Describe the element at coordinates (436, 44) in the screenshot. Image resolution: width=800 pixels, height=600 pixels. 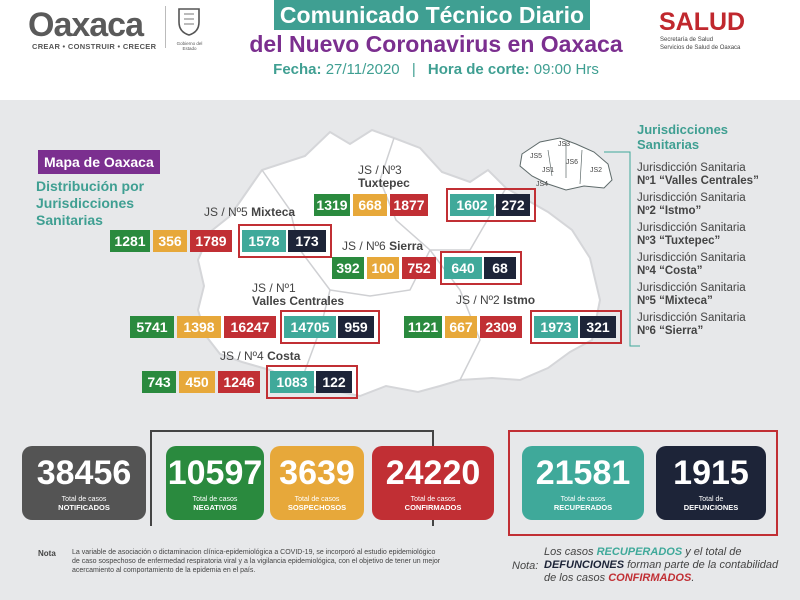
I see `report-subtitle: del Nuevo Coronavirus en Oaxaca` at that location.